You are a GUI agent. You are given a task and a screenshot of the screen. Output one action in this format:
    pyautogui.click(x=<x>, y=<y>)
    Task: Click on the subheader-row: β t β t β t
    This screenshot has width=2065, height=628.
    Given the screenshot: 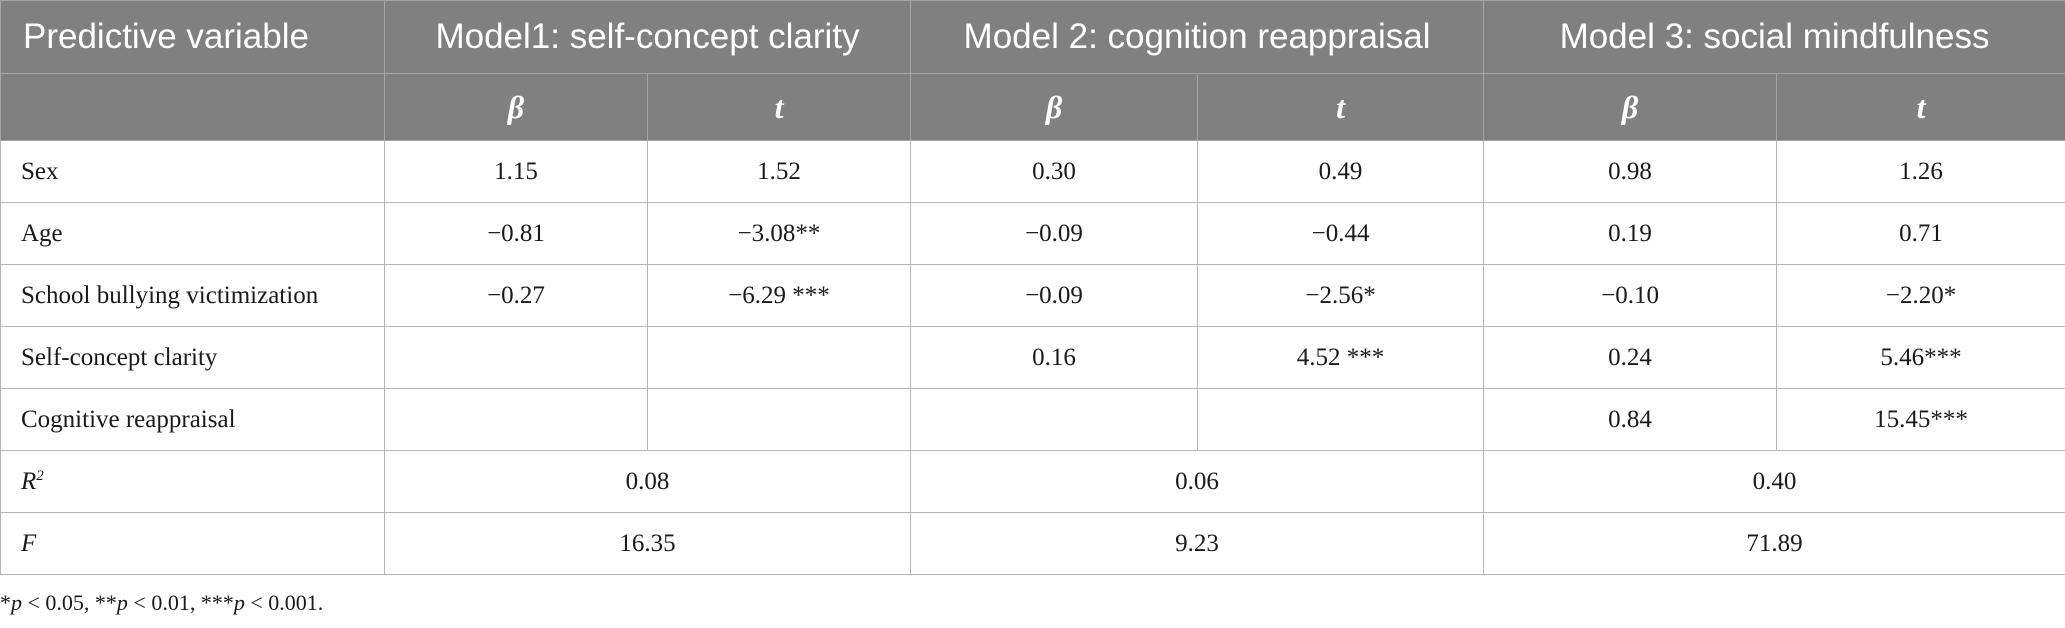 What is the action you would take?
    pyautogui.click(x=1032, y=107)
    